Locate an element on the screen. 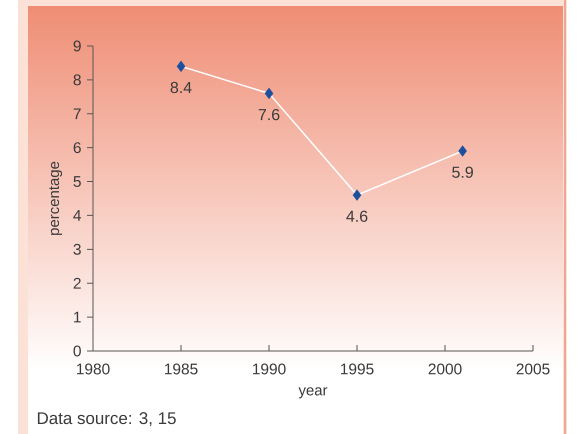 The height and width of the screenshot is (434, 579). y-tick-label: 2 is located at coordinates (77, 283).